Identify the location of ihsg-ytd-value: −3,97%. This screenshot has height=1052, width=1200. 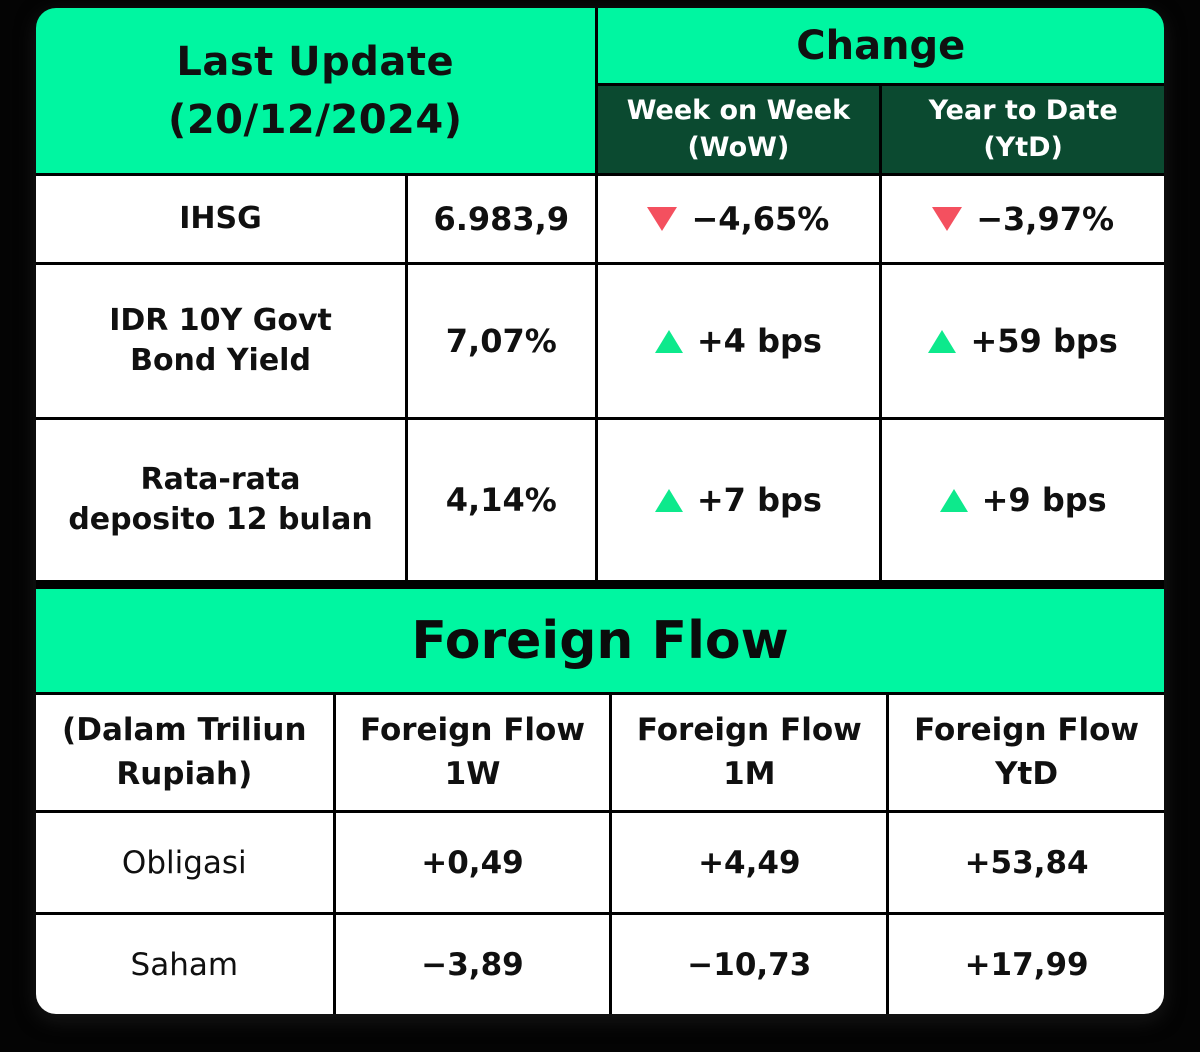
(1045, 219).